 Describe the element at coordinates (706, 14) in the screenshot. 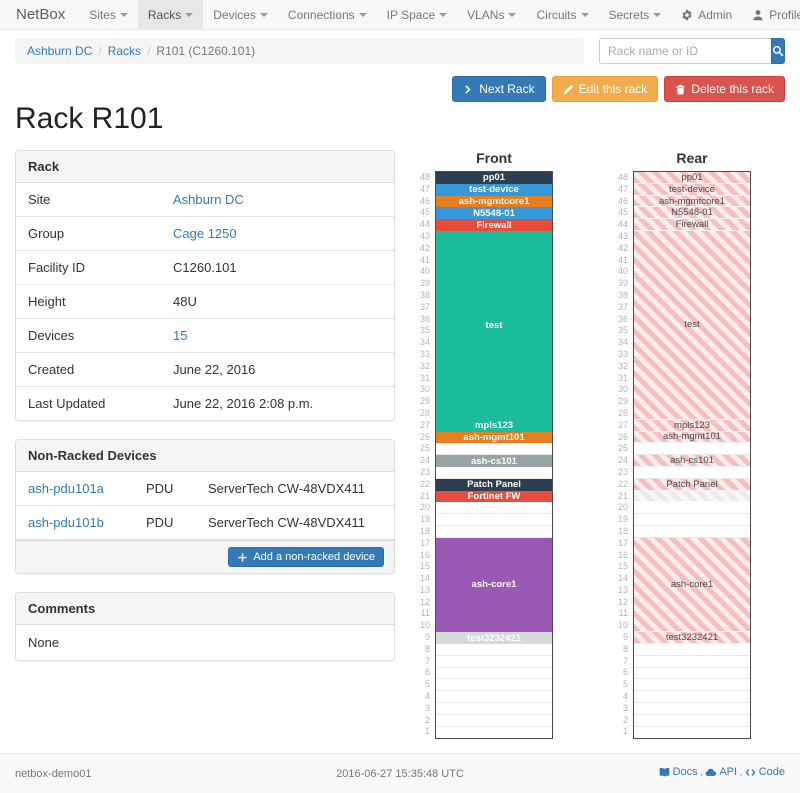

I see `nav-item-admin: Admin` at that location.